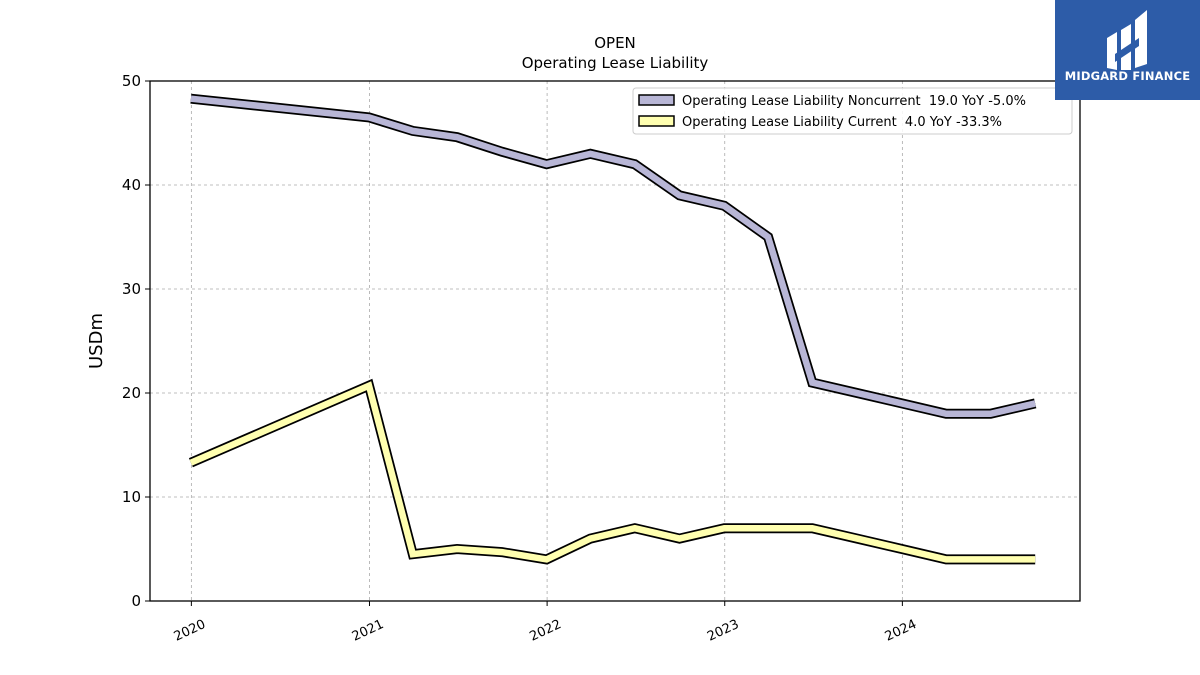 The width and height of the screenshot is (1200, 675). What do you see at coordinates (656, 100) in the screenshot?
I see `legend-swatch-noncurrent` at bounding box center [656, 100].